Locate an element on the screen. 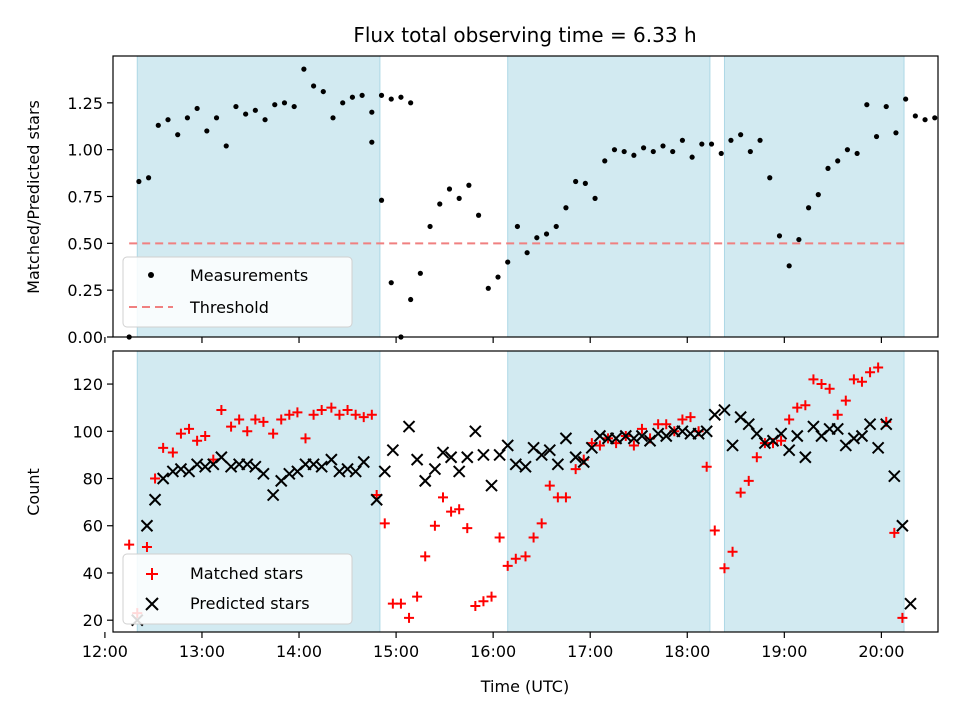 The width and height of the screenshot is (960, 720). y-tick-label: 1.00 is located at coordinates (85, 150).